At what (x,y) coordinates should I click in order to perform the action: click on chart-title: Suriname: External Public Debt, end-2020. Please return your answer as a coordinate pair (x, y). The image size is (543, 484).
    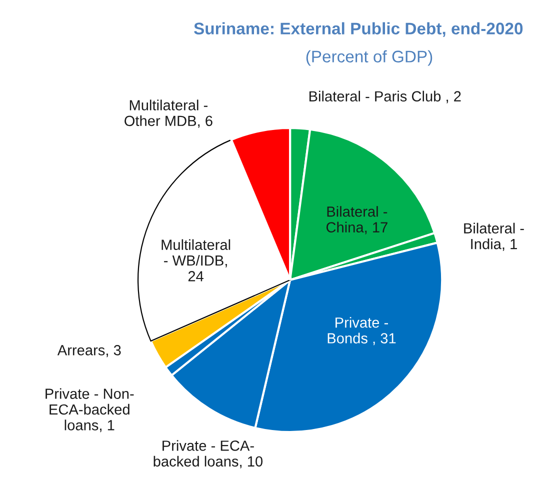
    Looking at the image, I should click on (358, 29).